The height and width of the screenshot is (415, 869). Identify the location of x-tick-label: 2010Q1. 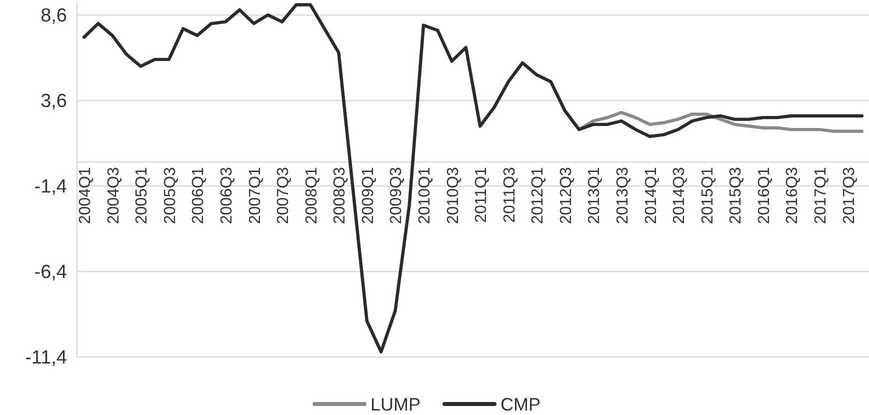
(425, 195).